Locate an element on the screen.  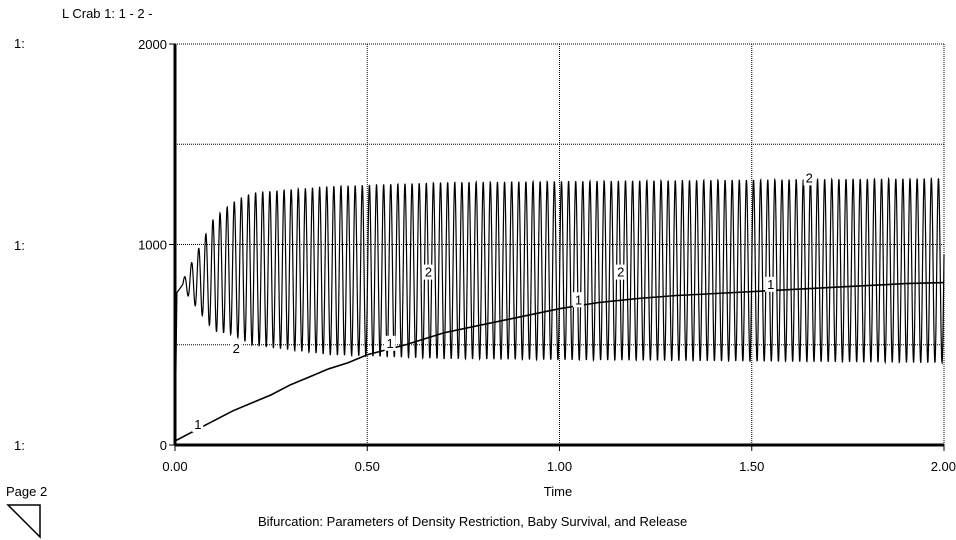
page-label: Page 2 is located at coordinates (26, 491).